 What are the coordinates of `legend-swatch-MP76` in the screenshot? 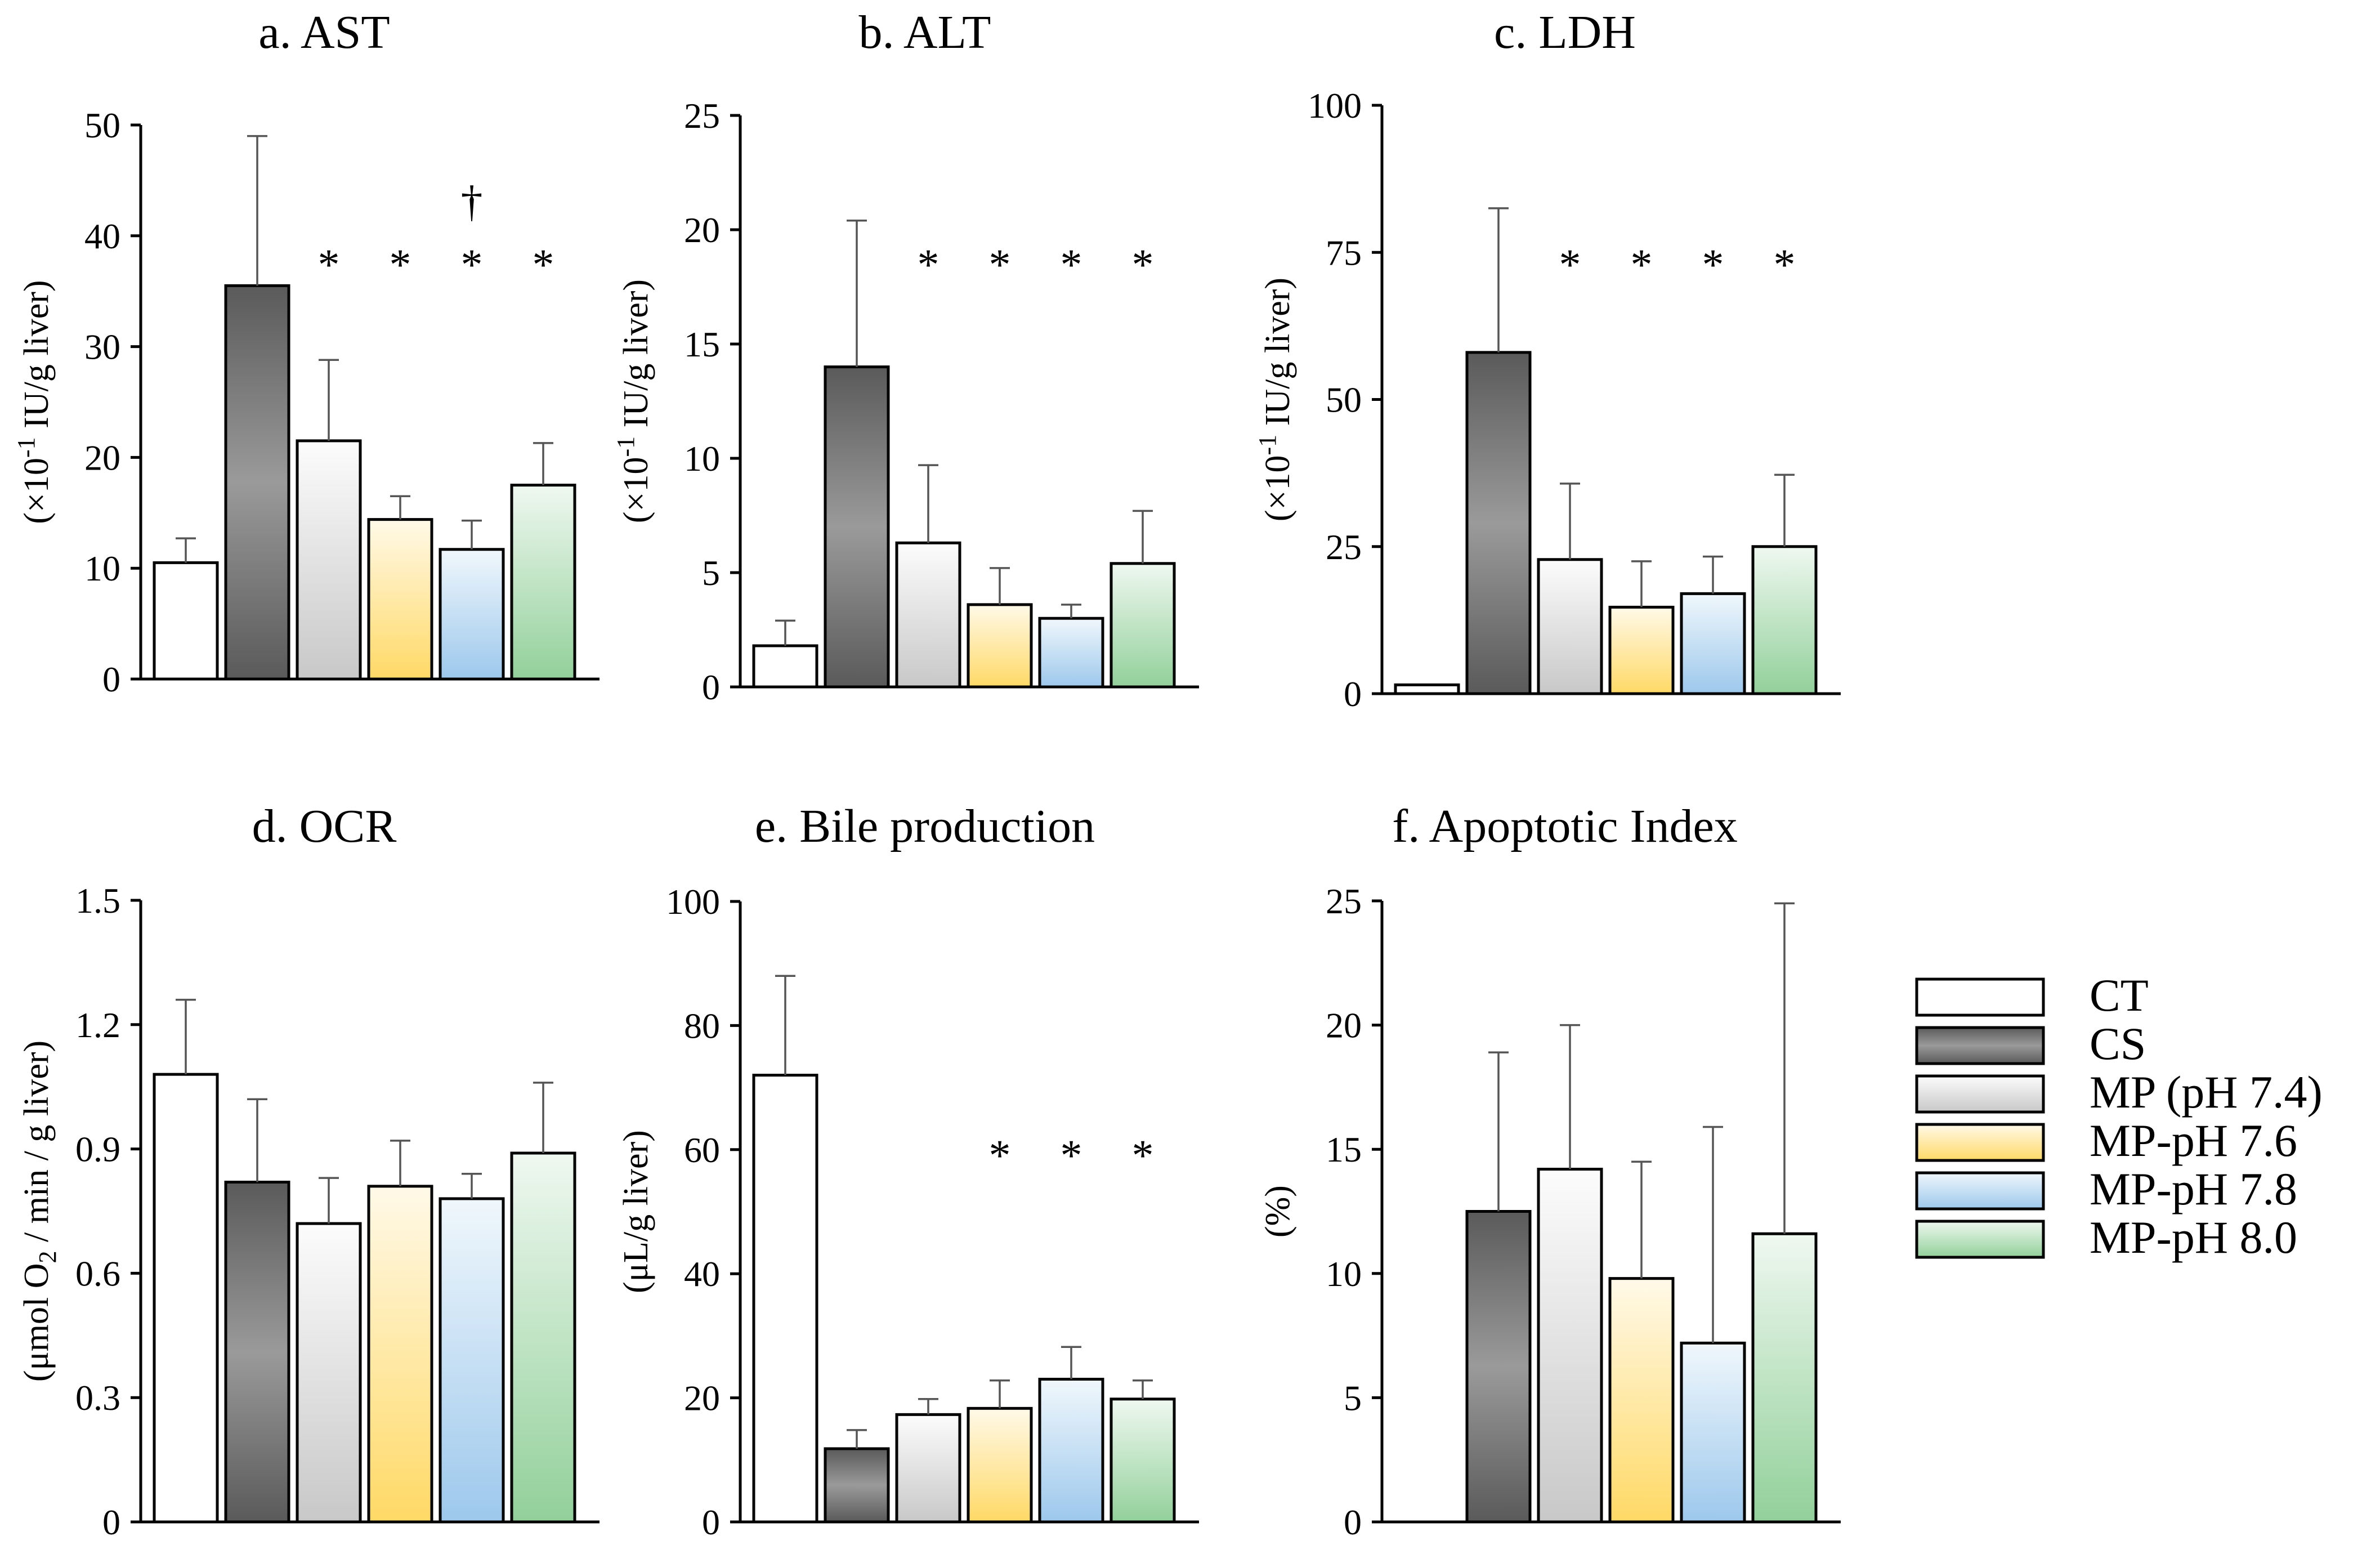 It's located at (1980, 1142).